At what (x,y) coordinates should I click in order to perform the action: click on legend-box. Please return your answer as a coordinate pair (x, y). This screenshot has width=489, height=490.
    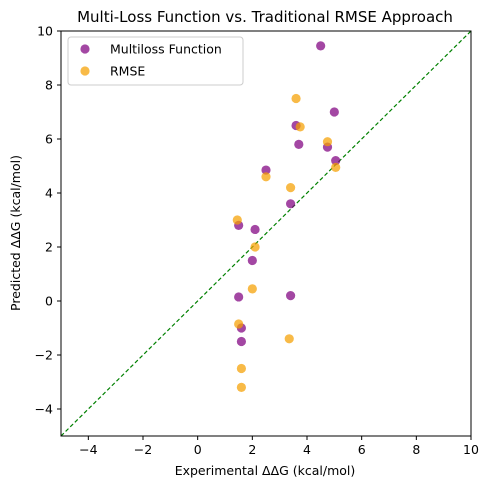
    Looking at the image, I should click on (155, 61).